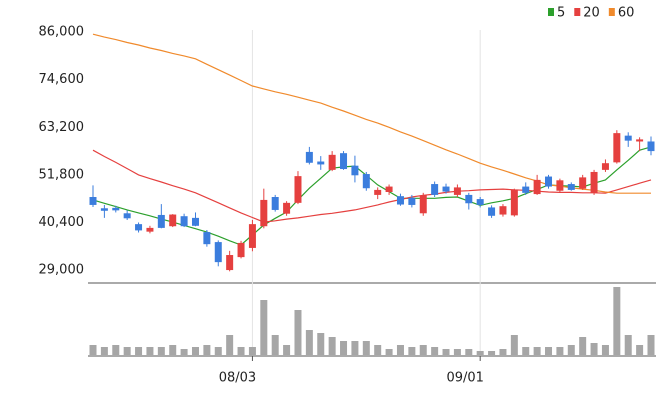  What do you see at coordinates (62, 222) in the screenshot?
I see `y-tick-label: 40,400` at bounding box center [62, 222].